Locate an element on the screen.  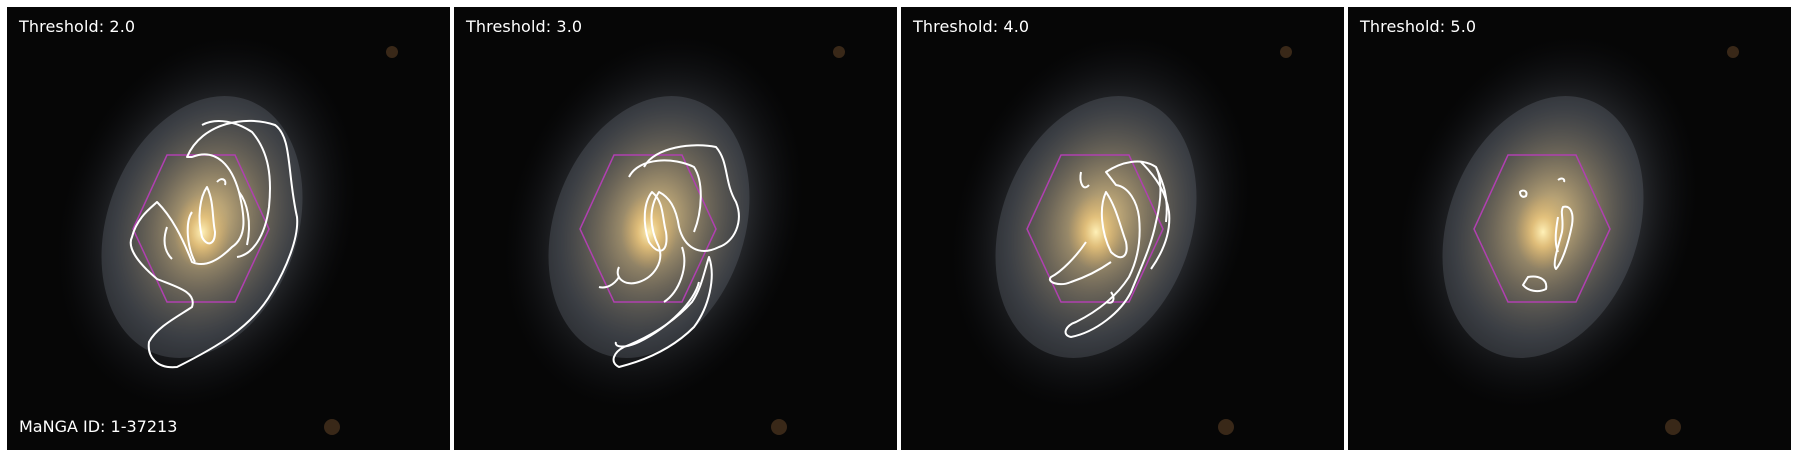
threshold-label: Threshold: 2.0 is located at coordinates (77, 26).